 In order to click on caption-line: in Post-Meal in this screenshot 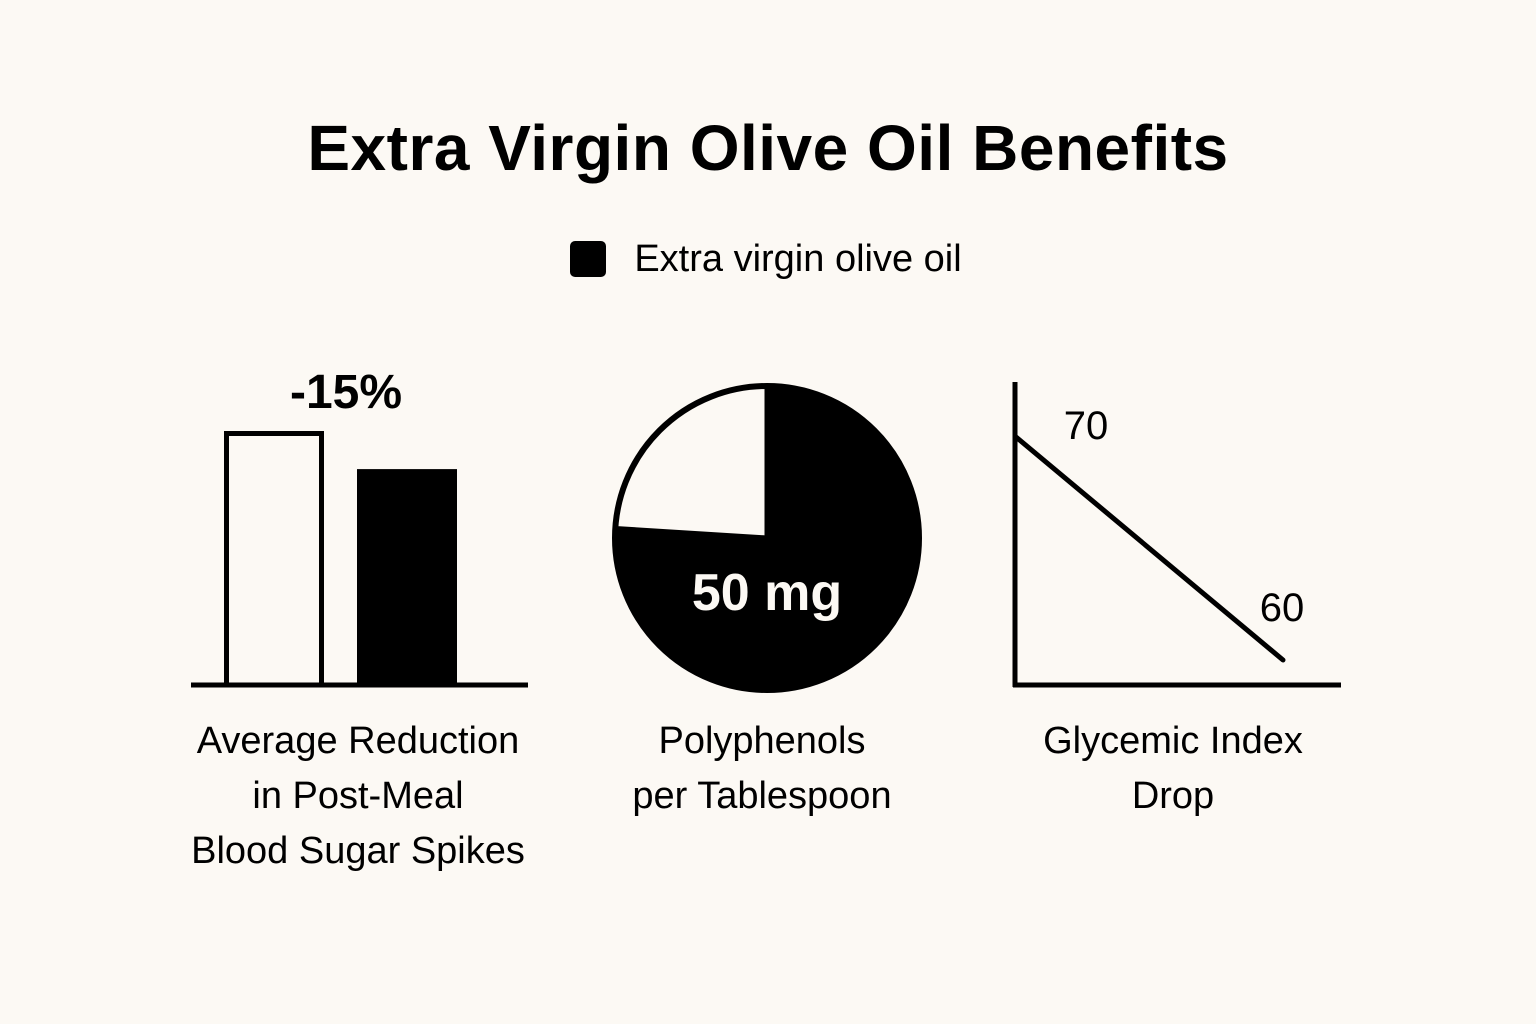, I will do `click(358, 796)`.